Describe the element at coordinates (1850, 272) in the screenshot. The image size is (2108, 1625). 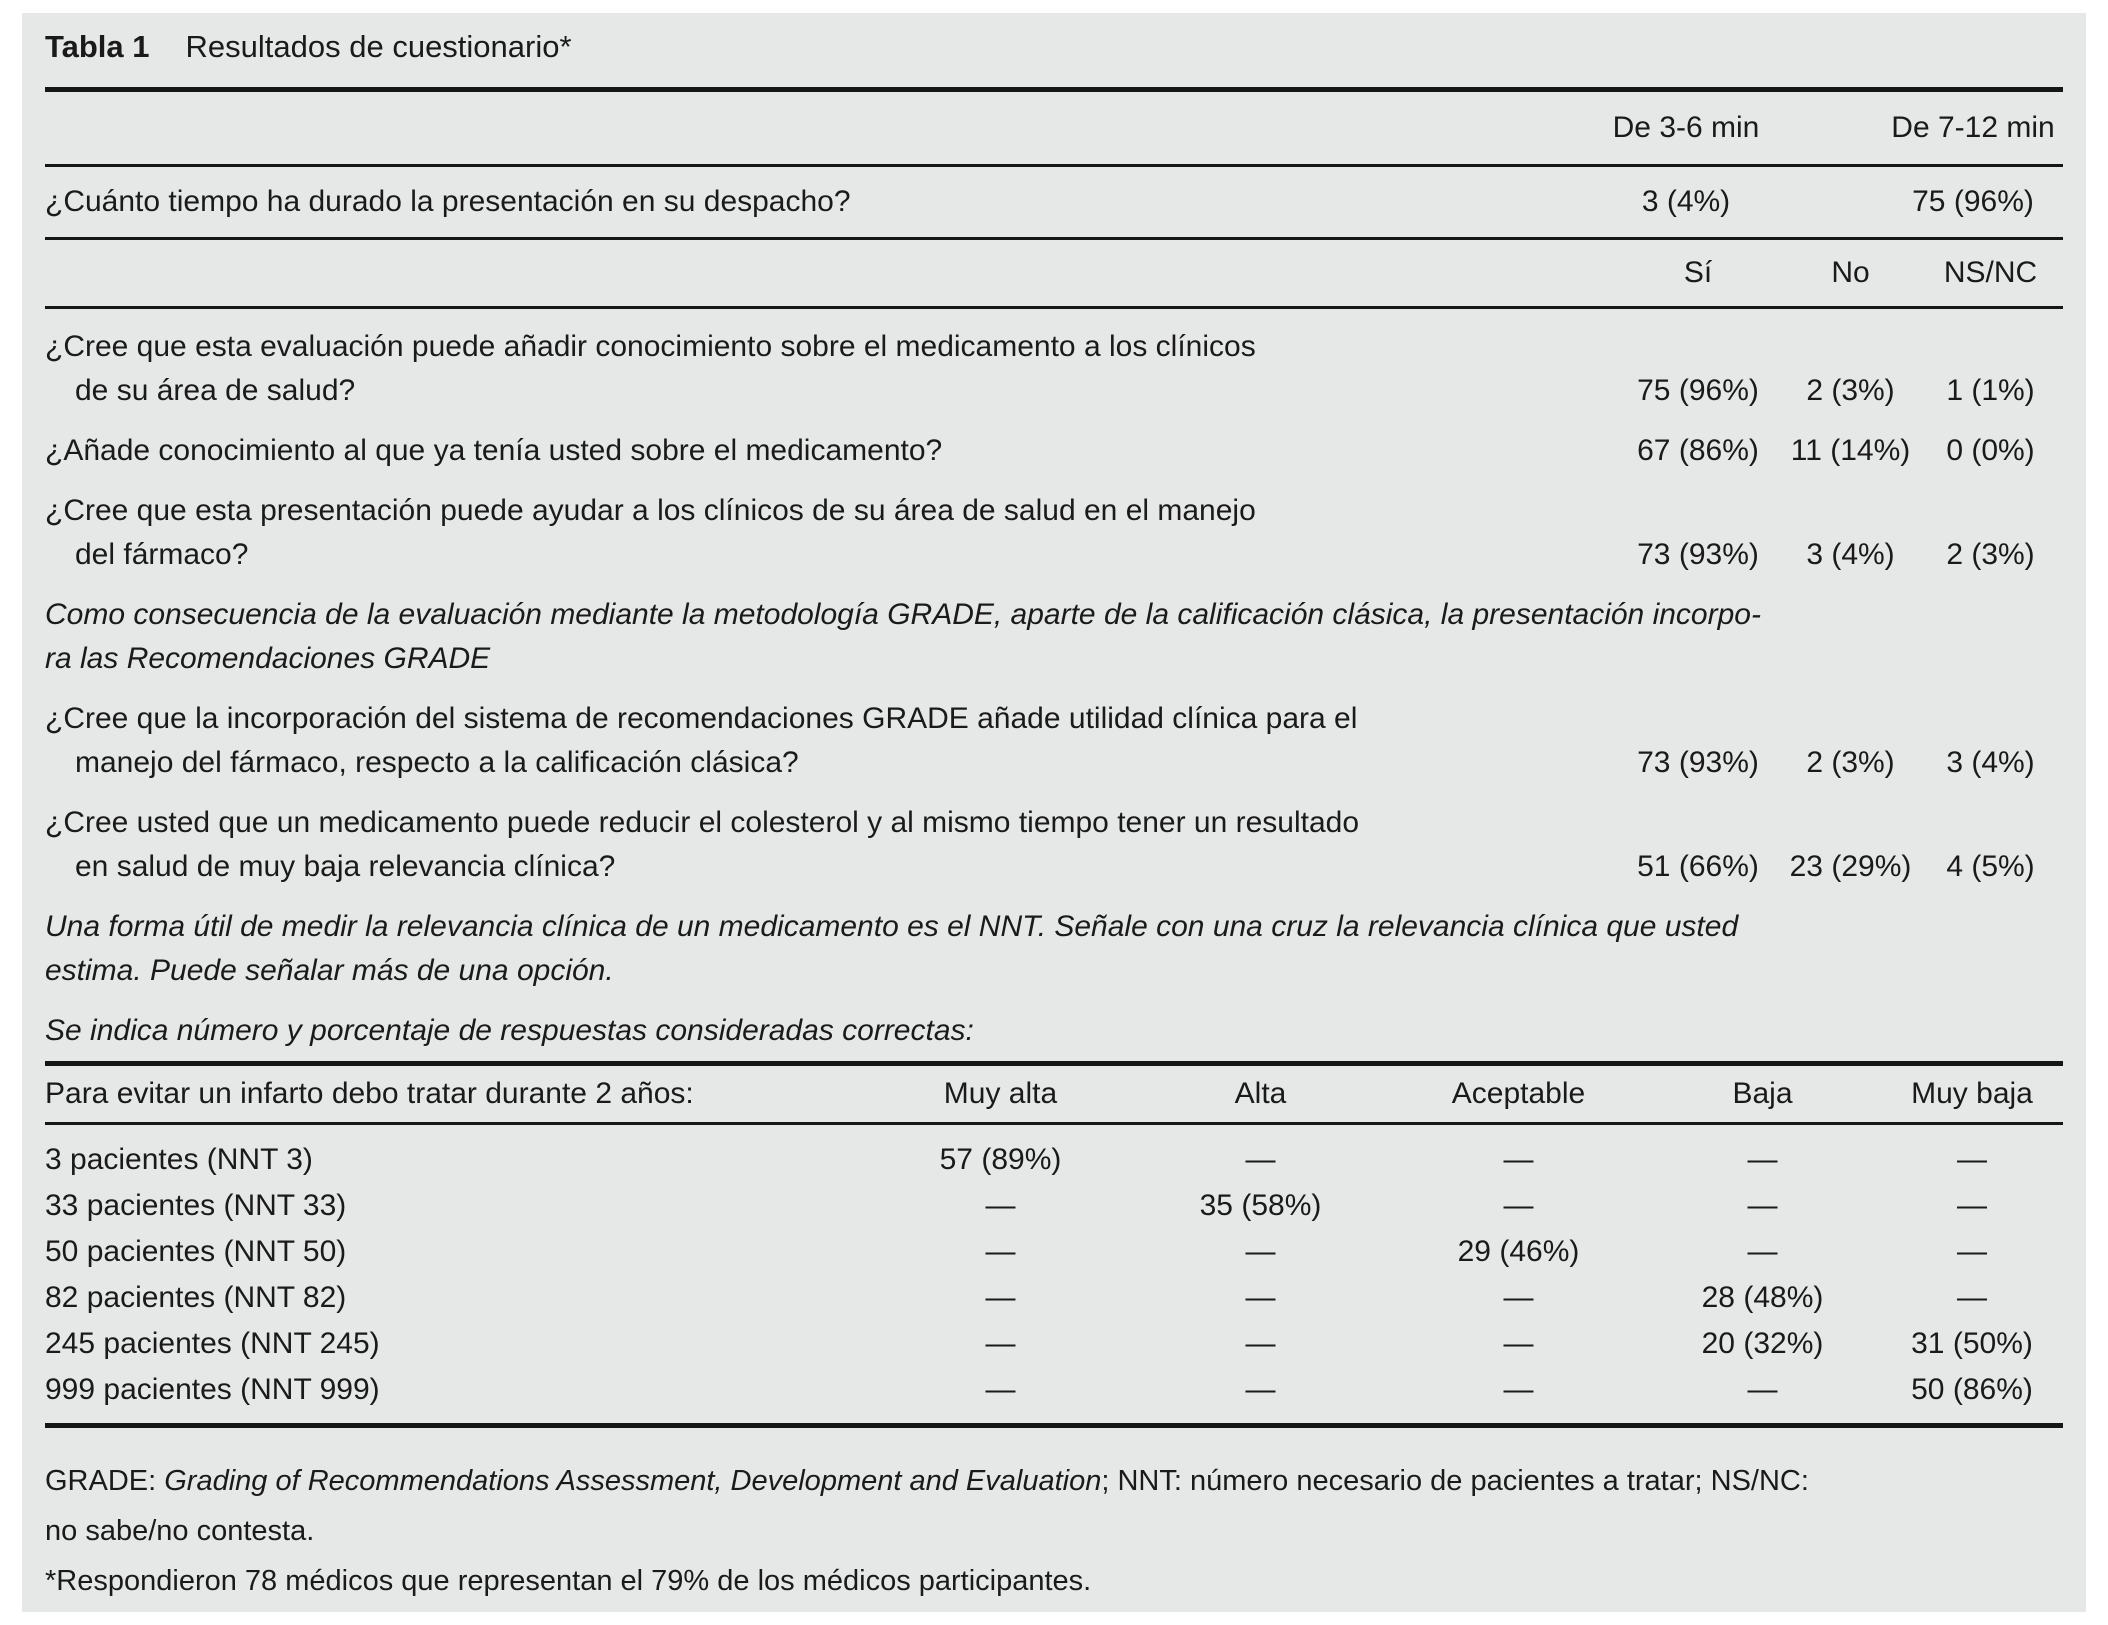
I see `yesno-col-header-no: No` at that location.